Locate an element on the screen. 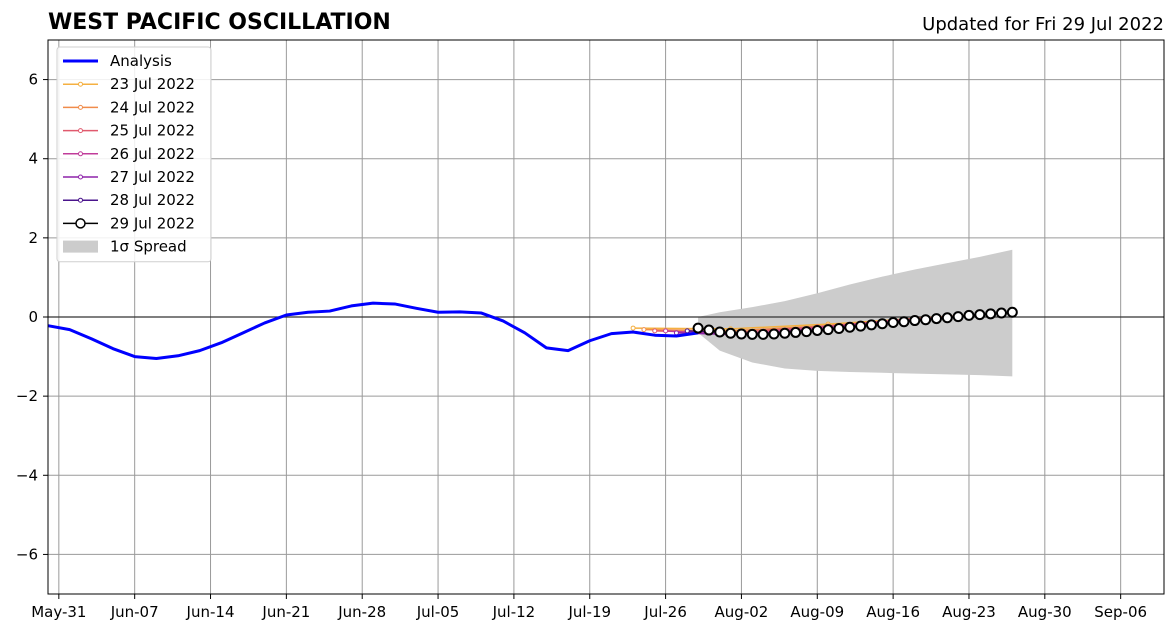 The width and height of the screenshot is (1176, 633). series-current is located at coordinates (855, 323).